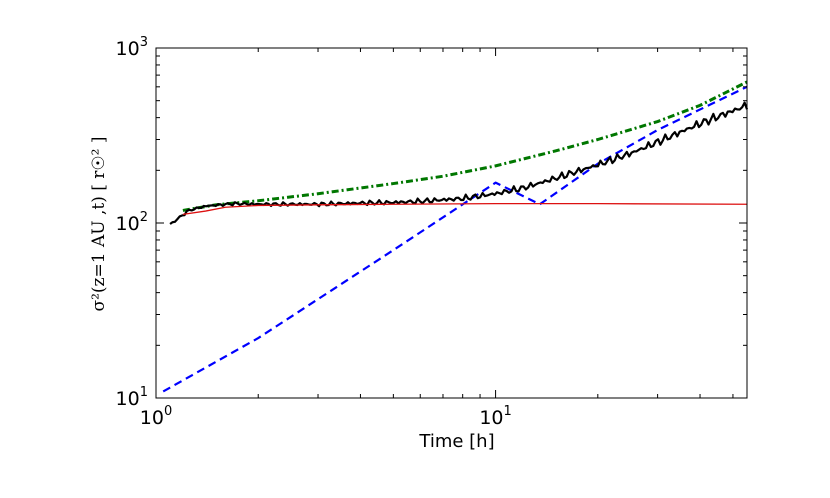 This screenshot has width=830, height=498. Describe the element at coordinates (456, 441) in the screenshot. I see `x-axis-label: Time [h]` at that location.